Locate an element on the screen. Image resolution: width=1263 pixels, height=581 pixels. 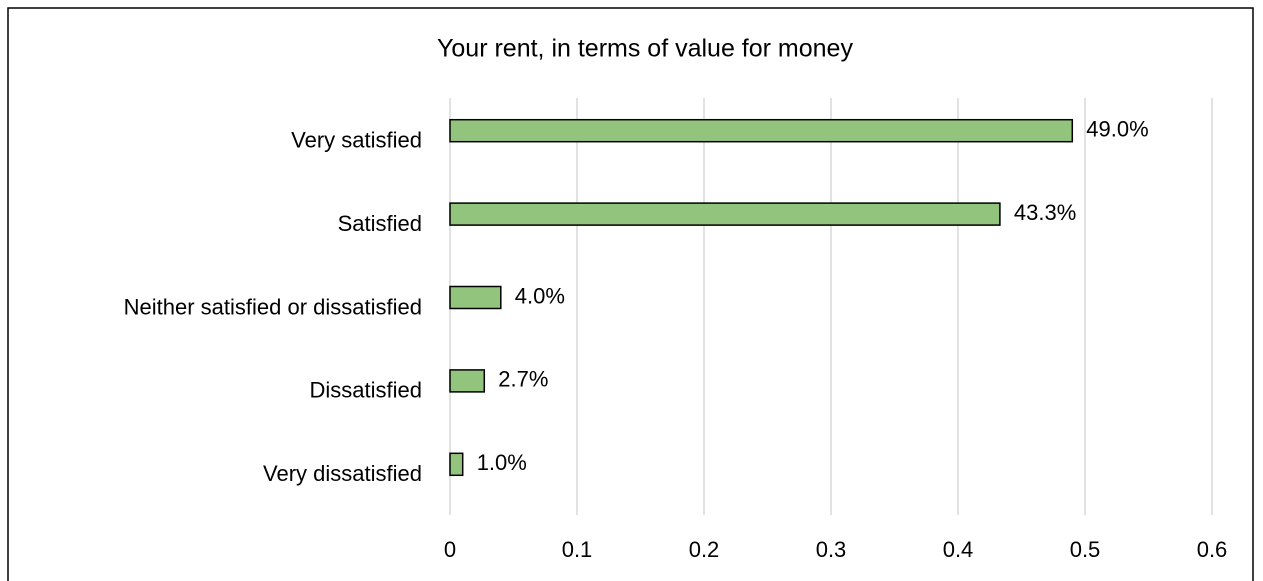
y-tick-label: Dissatisfied is located at coordinates (366, 390).